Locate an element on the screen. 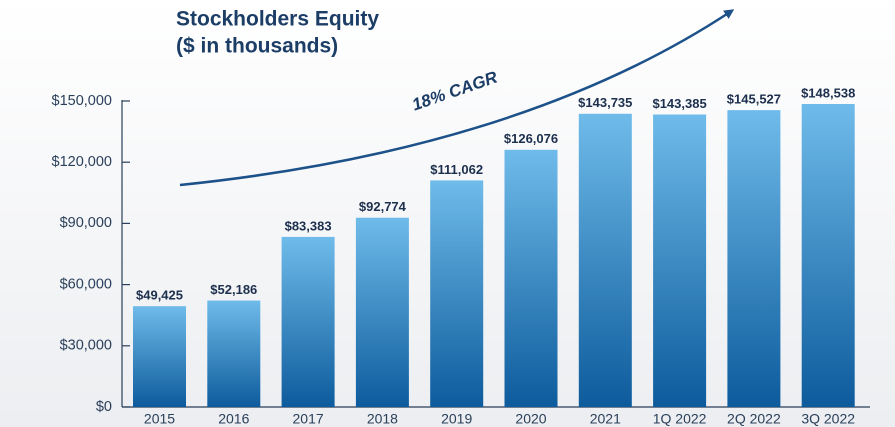 The image size is (895, 427). x-tick-label: 2015 is located at coordinates (159, 419).